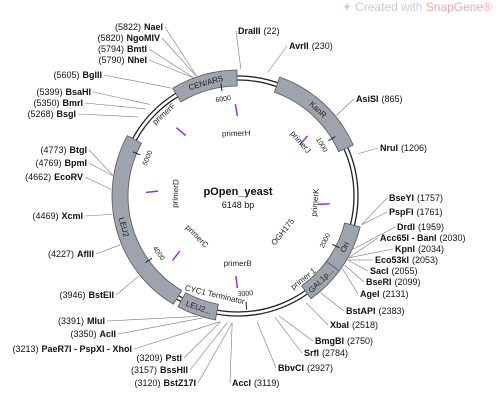  Describe the element at coordinates (53, 150) in the screenshot. I see `site-position: (4773)` at that location.